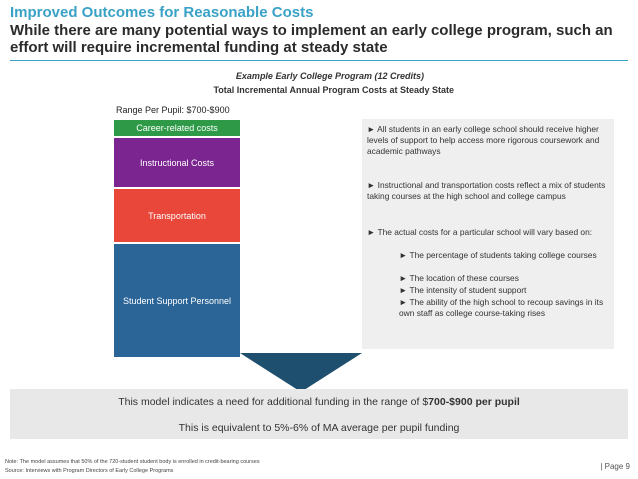  I want to click on note-text: The location of these courses, so click(464, 278).